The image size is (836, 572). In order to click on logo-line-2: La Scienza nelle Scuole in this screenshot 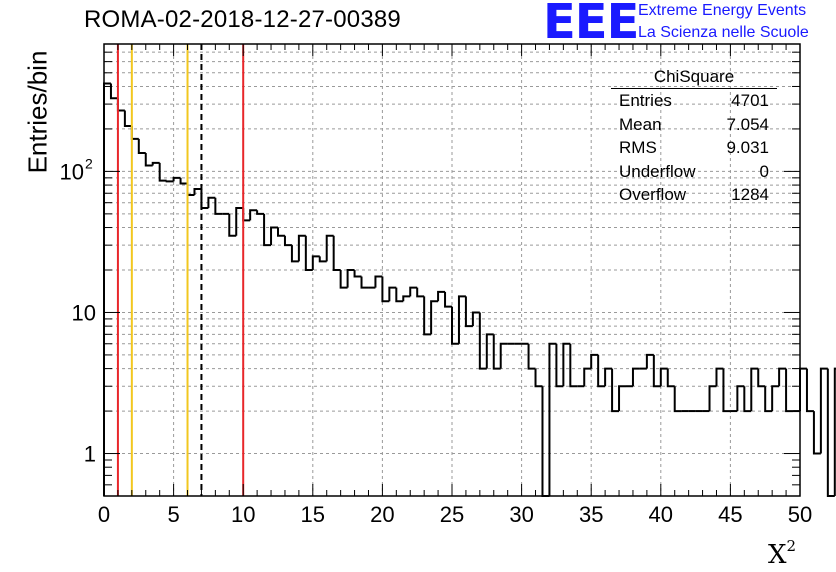, I will do `click(723, 32)`.